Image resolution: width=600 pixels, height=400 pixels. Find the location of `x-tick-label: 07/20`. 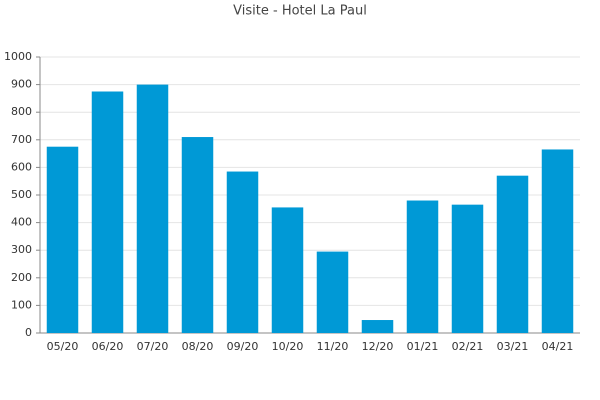

x-tick-label: 07/20 is located at coordinates (153, 346).